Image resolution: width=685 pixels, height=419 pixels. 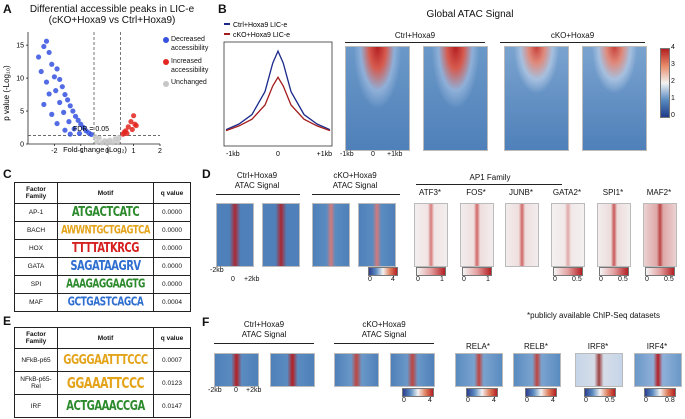 I want to click on d-track-label: ATF3*, so click(x=430, y=192).